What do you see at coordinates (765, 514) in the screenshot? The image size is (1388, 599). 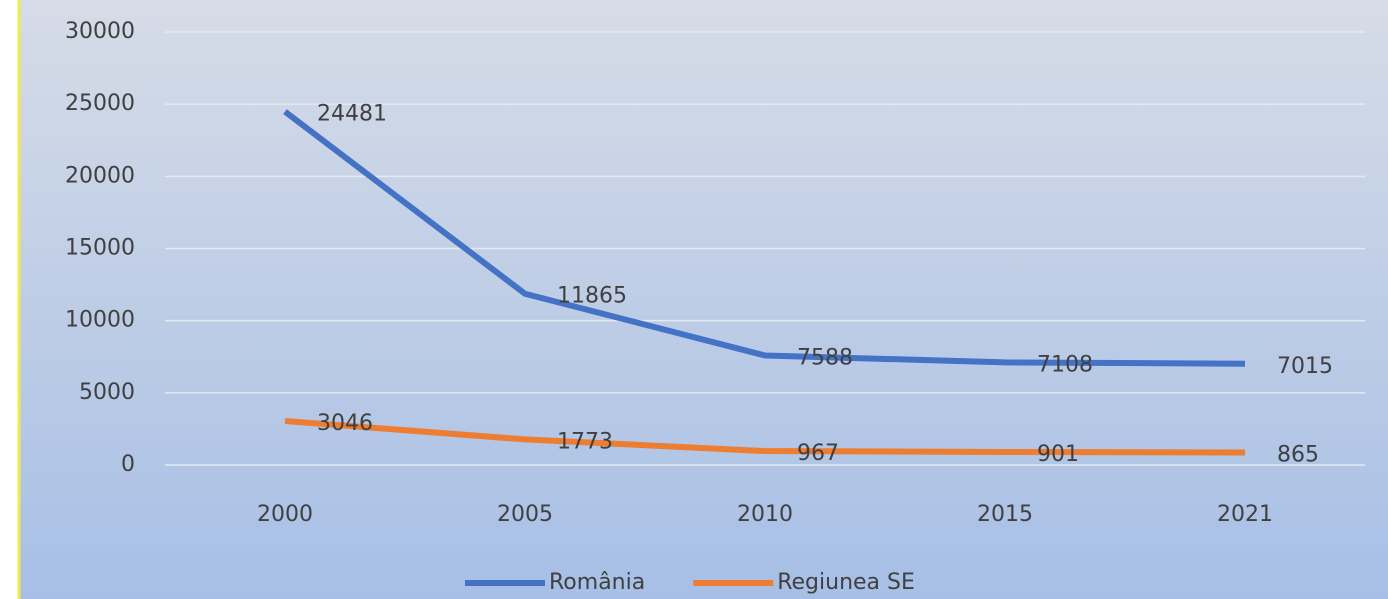 I see `x-tick-label: 2010` at bounding box center [765, 514].